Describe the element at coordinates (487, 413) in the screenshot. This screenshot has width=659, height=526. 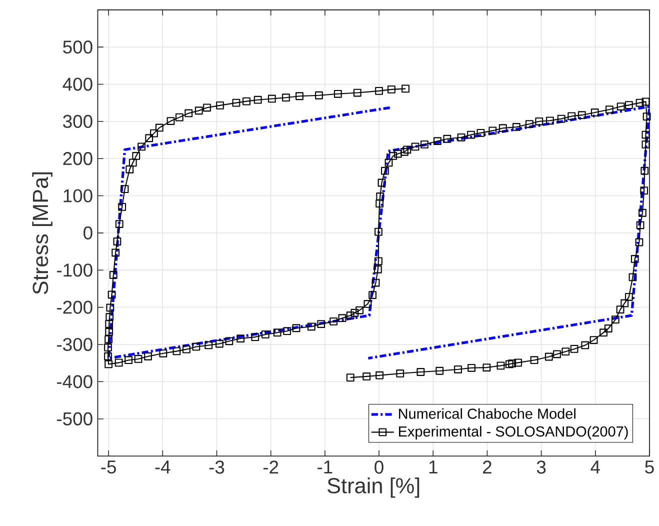
I see `legend-label: Numerical Chaboche Model` at that location.